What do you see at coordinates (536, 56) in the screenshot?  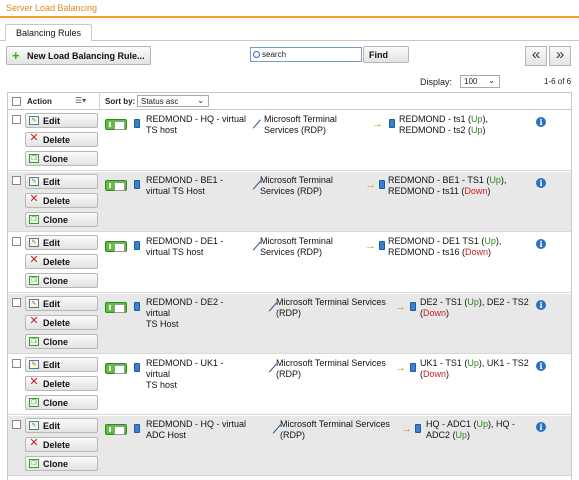 I see `prev-page-button: «` at bounding box center [536, 56].